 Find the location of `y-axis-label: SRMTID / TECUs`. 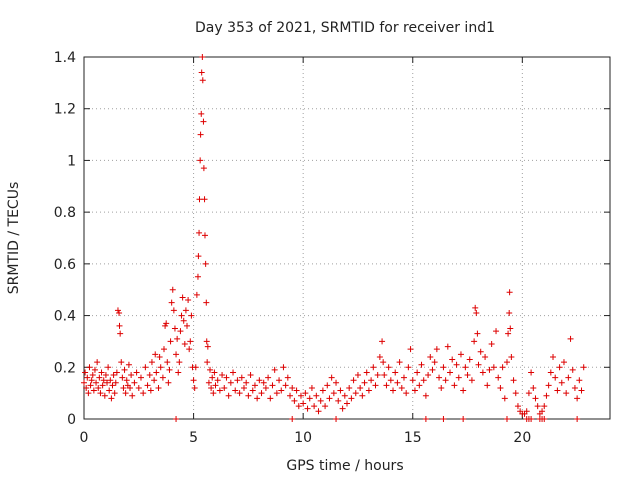

y-axis-label: SRMTID / TECUs is located at coordinates (14, 238).